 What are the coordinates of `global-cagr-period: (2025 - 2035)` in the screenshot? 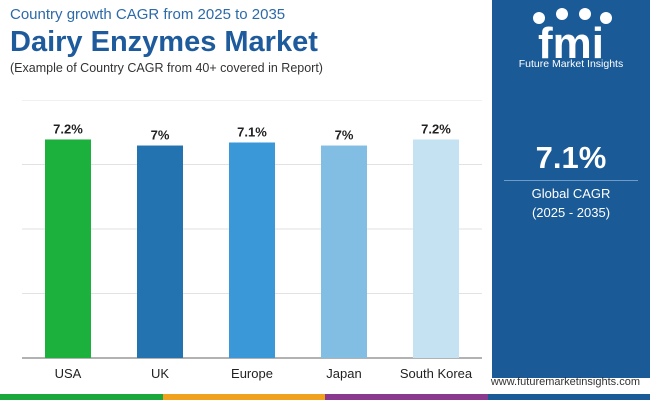 It's located at (571, 212).